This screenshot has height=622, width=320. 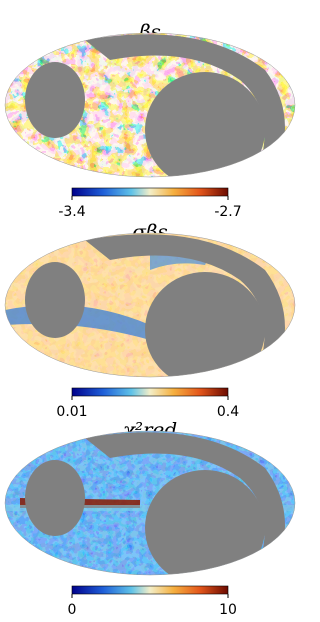 What do you see at coordinates (71, 212) in the screenshot?
I see `colorbar-tick-label: -3.4` at bounding box center [71, 212].